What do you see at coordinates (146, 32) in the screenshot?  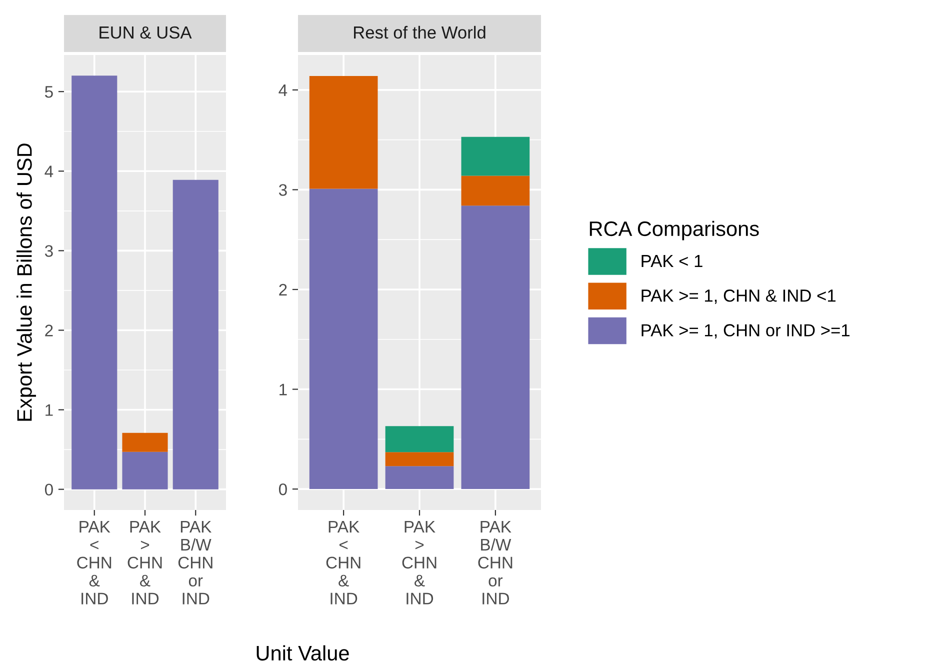 I see `chart-title: EUN & USA` at bounding box center [146, 32].